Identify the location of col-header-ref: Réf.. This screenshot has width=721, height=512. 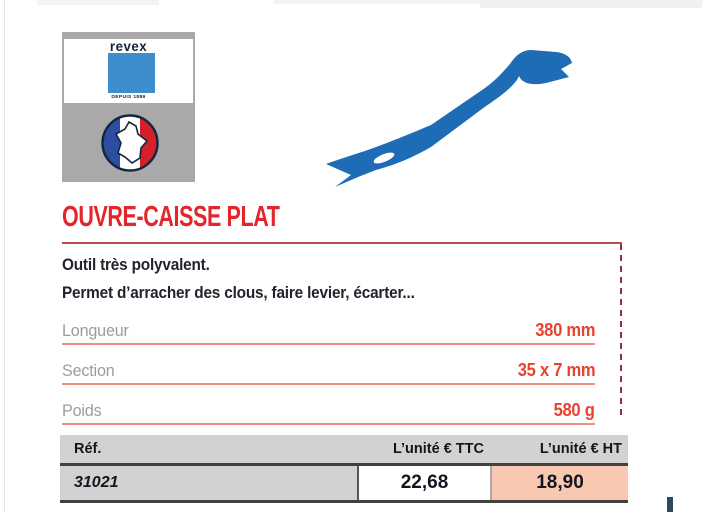
(88, 449).